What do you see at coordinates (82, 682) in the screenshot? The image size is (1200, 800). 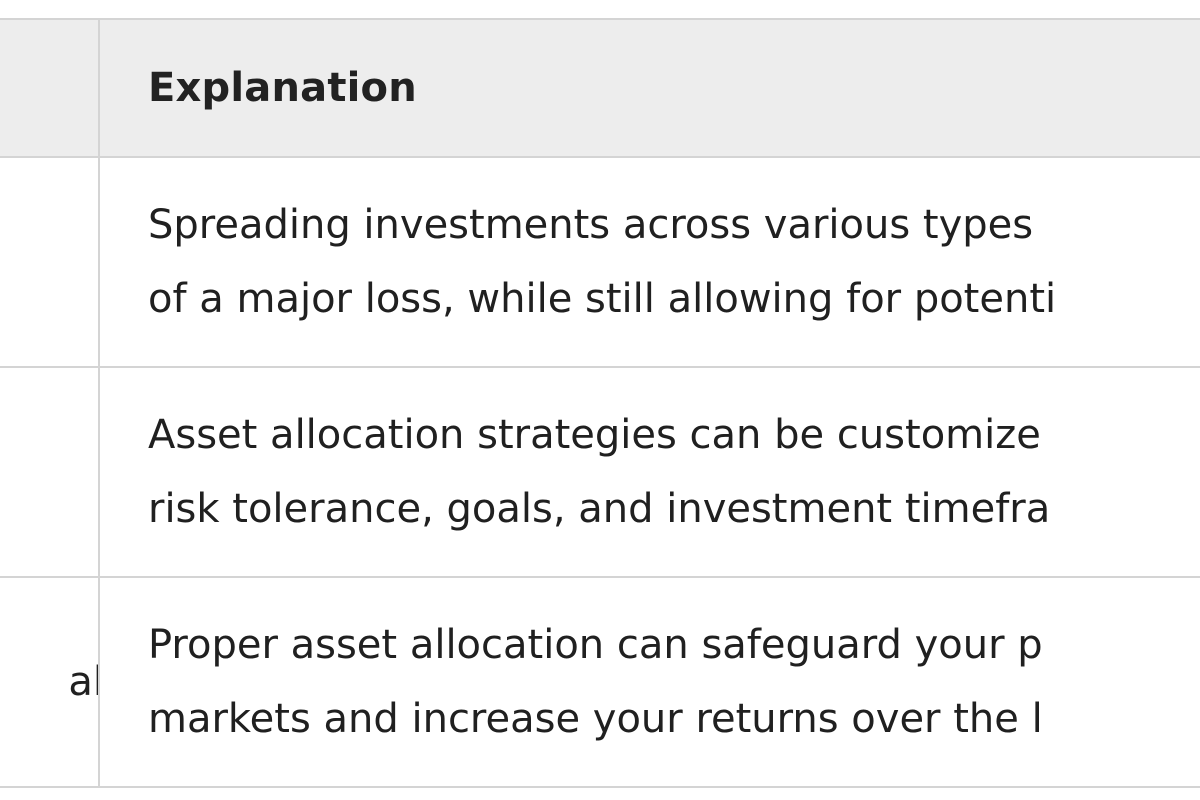 I see `row-label: al` at bounding box center [82, 682].